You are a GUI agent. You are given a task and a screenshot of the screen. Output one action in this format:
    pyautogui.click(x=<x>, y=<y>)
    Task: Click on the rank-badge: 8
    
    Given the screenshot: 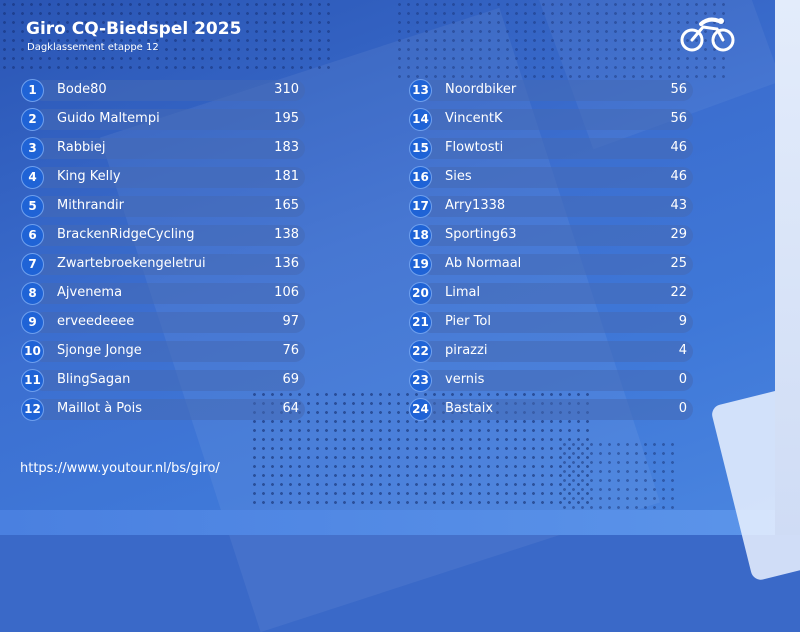 What is the action you would take?
    pyautogui.click(x=32, y=293)
    